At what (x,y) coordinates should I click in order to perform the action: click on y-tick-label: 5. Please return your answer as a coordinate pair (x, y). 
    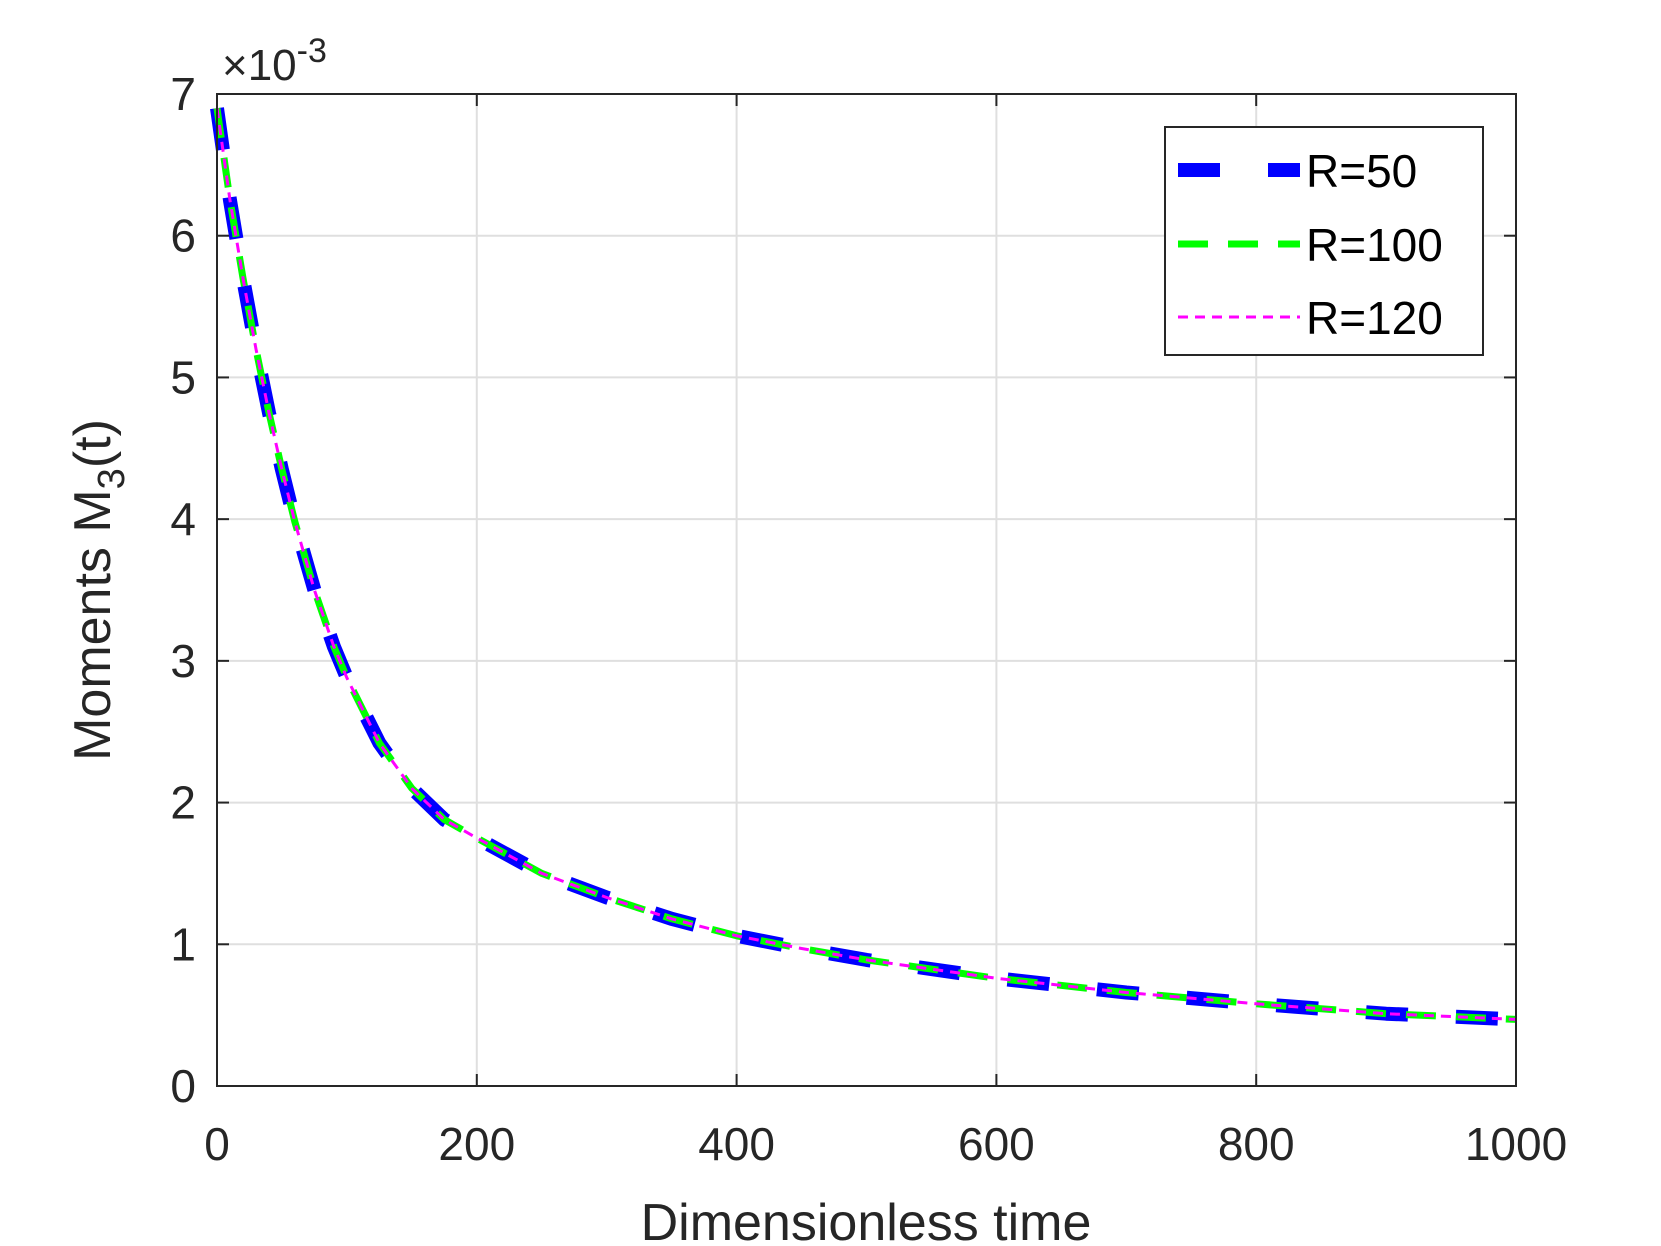
    Looking at the image, I should click on (183, 377).